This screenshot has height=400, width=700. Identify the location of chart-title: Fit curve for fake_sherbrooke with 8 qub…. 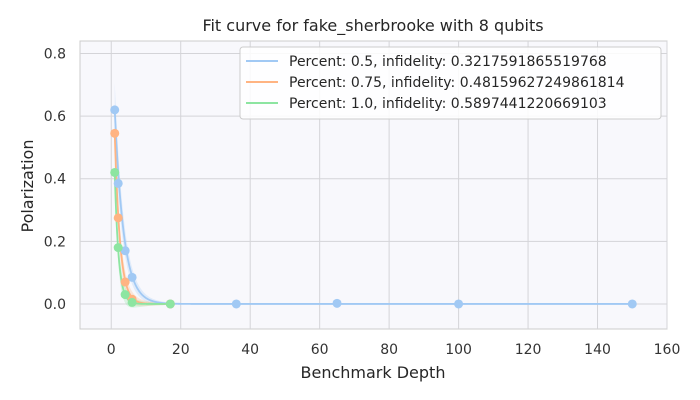
(372, 26).